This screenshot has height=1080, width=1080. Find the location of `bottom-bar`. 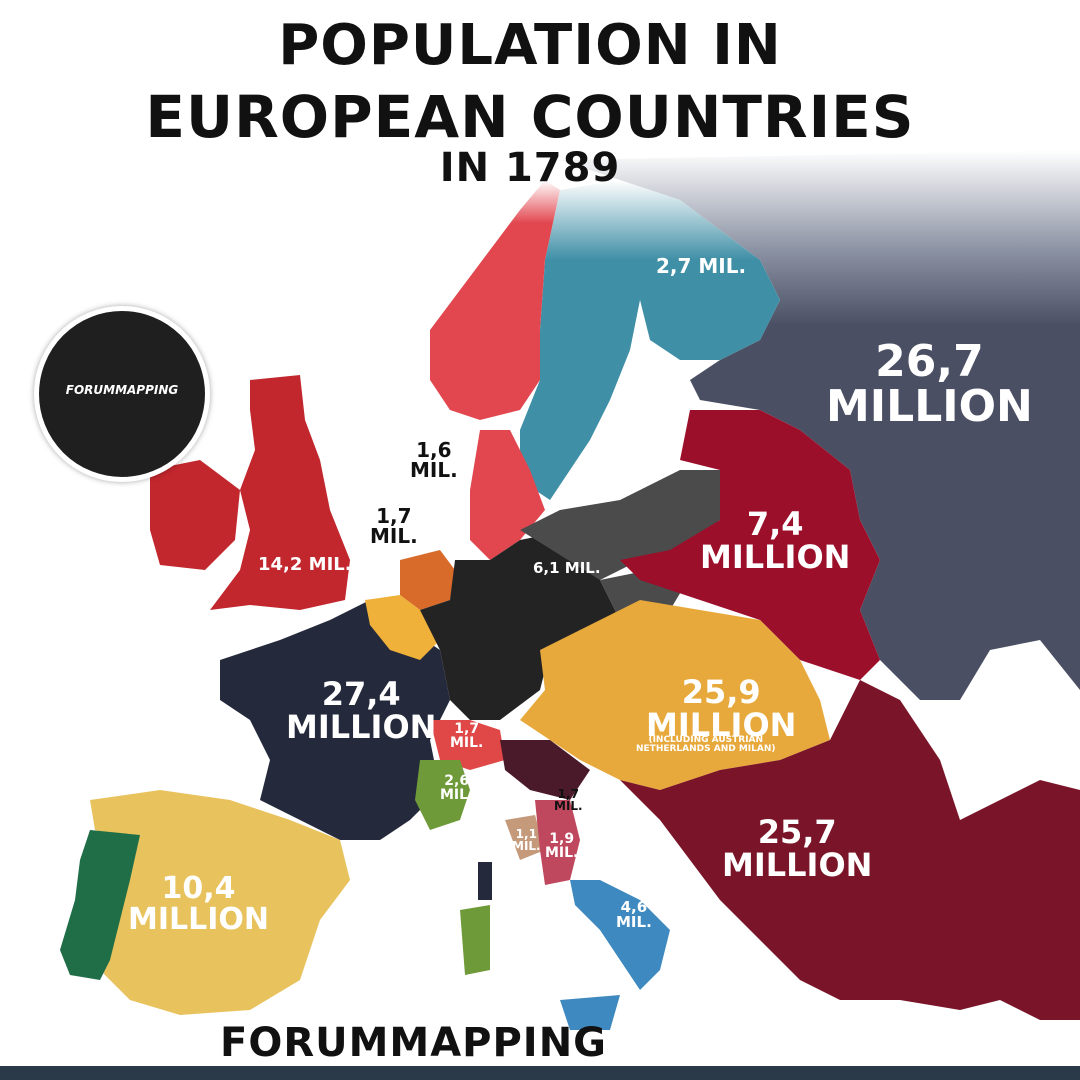

bottom-bar is located at coordinates (540, 1073).